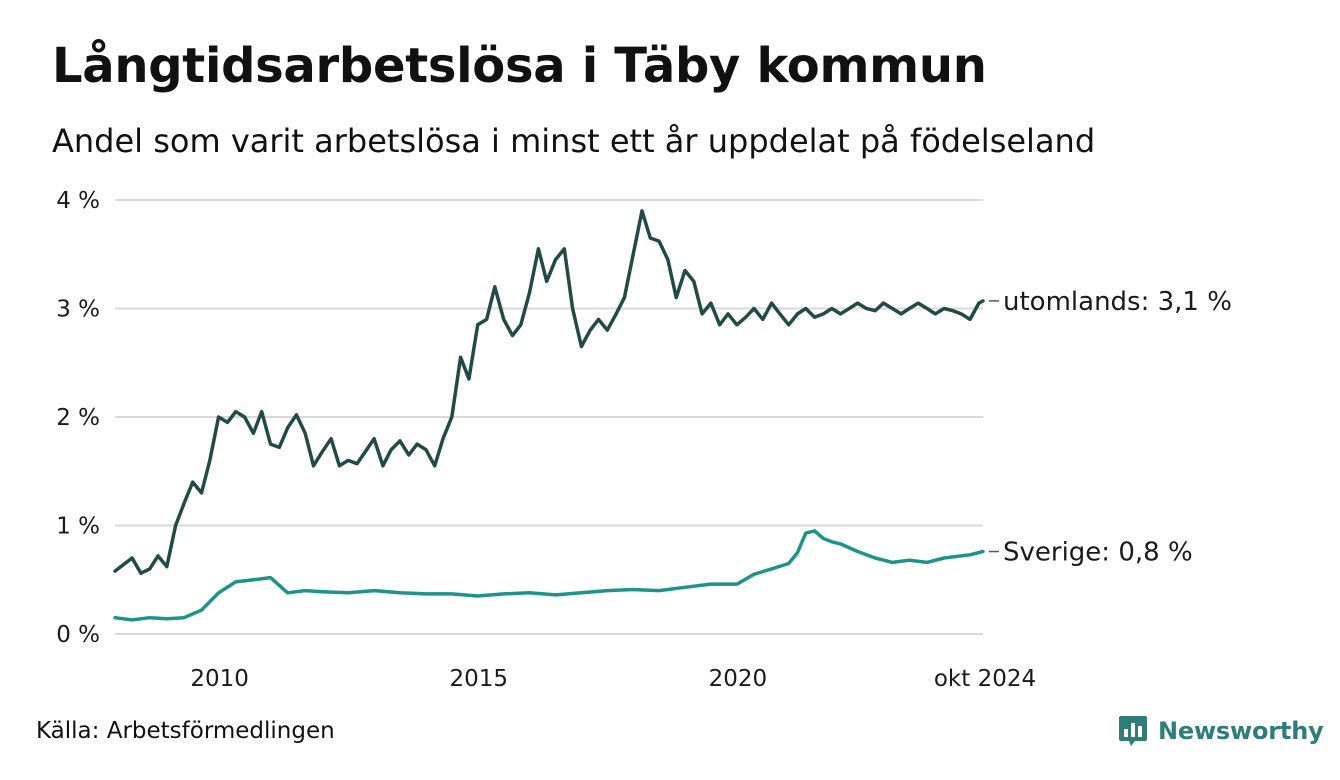 This screenshot has height=780, width=1340. What do you see at coordinates (219, 679) in the screenshot?
I see `x-tick-label: 2010` at bounding box center [219, 679].